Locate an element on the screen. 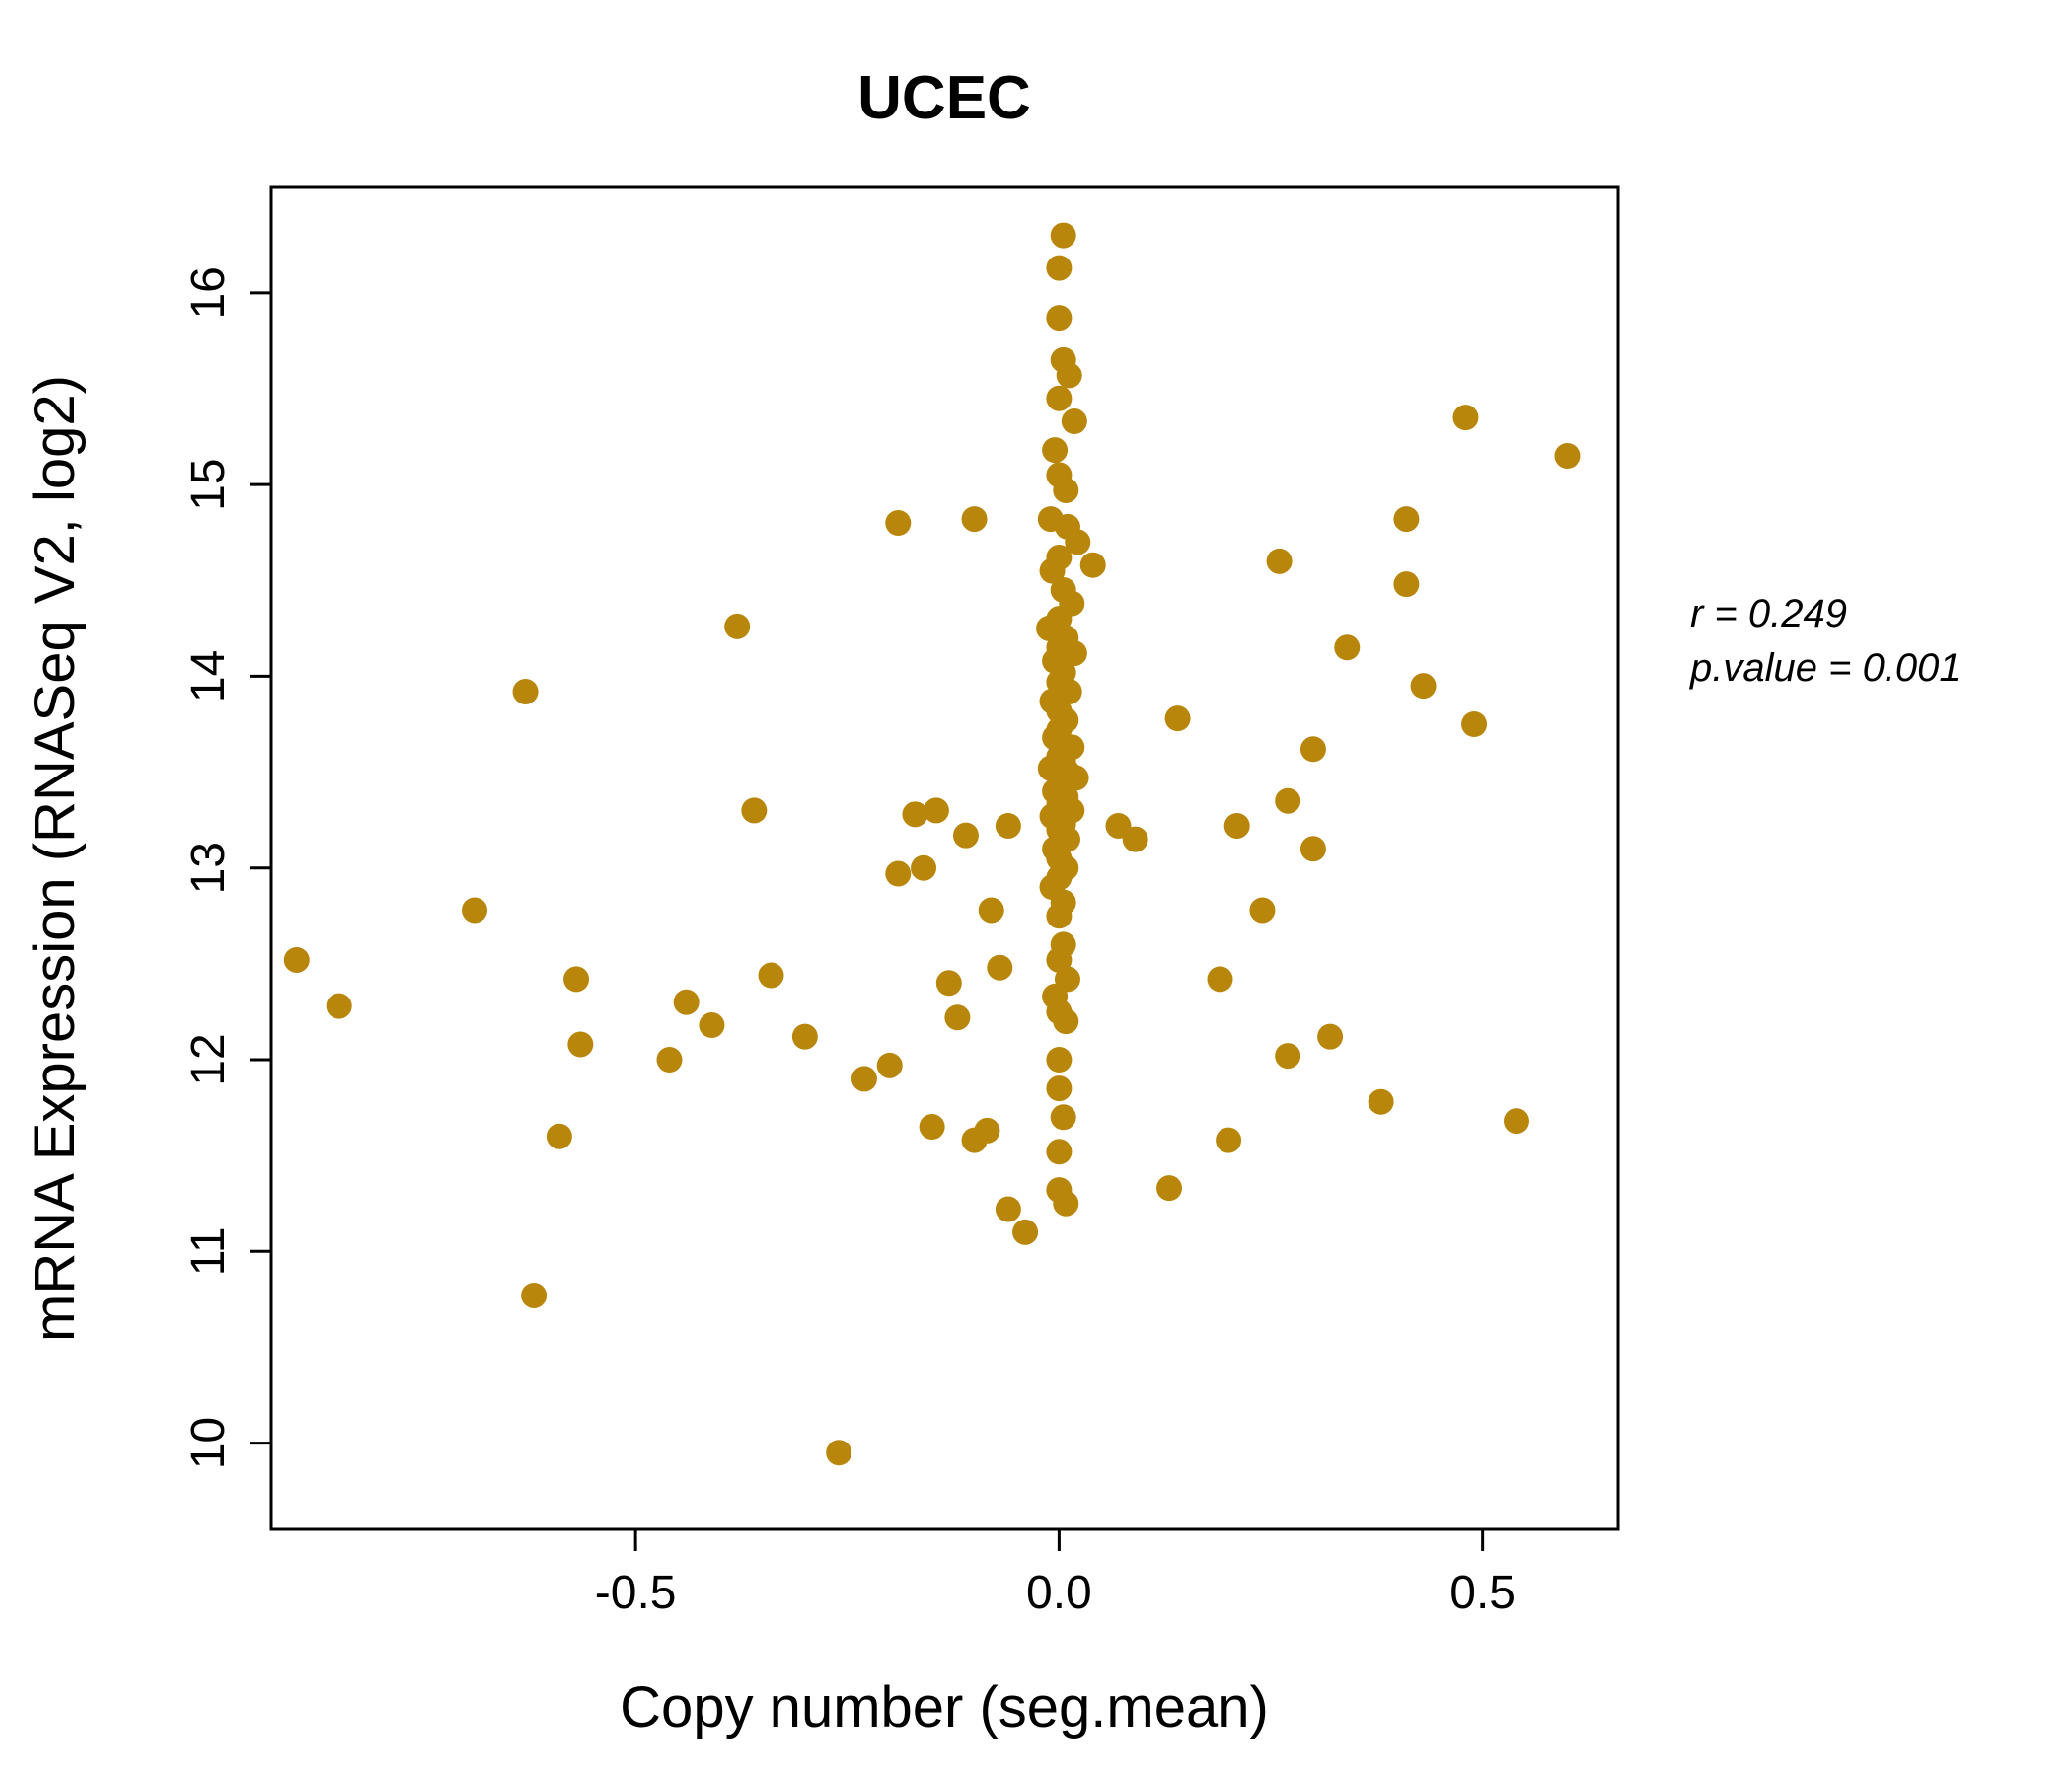 This screenshot has width=2072, height=1776. annotation-p-value: p.value = 0.001 is located at coordinates (1825, 668).